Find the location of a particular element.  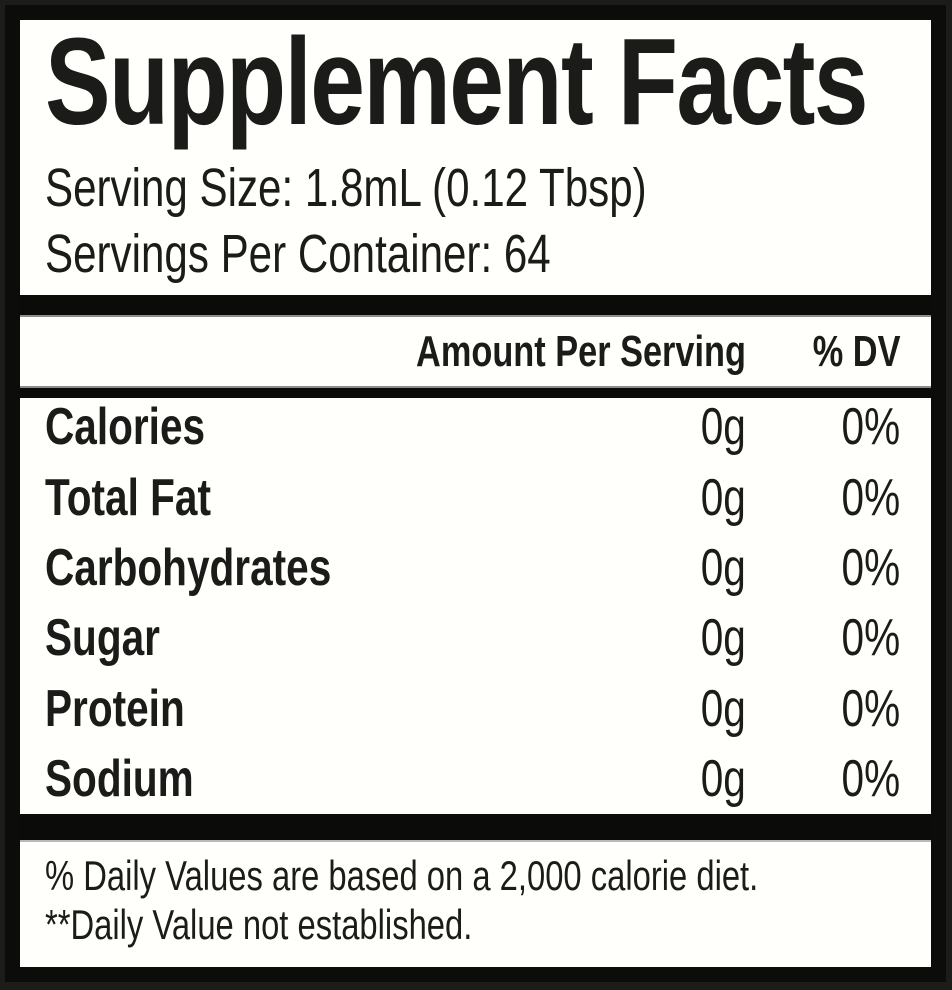

nutrient-name: Carbohydrates is located at coordinates (330, 568).